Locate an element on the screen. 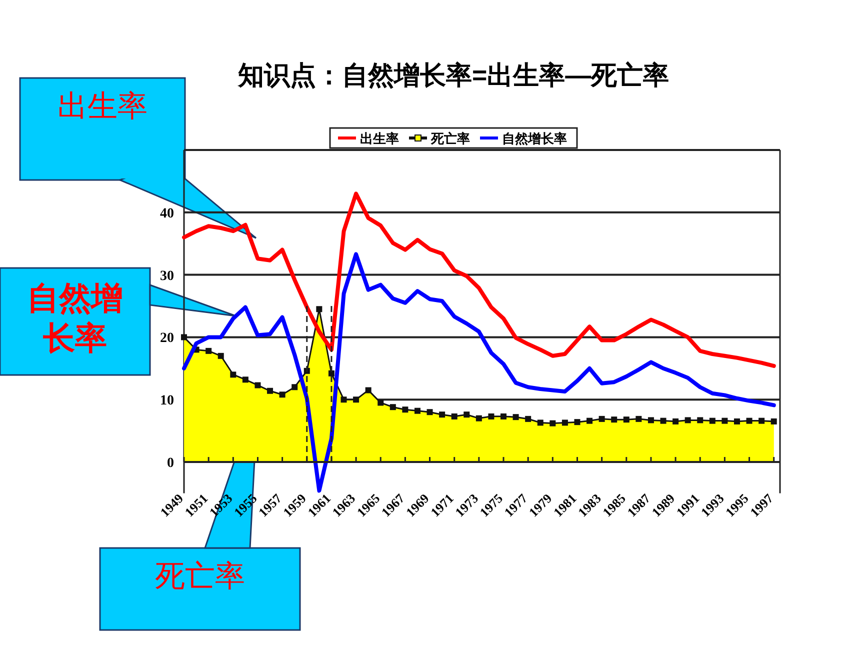 The width and height of the screenshot is (860, 645). y-tick-label: 10 is located at coordinates (167, 401).